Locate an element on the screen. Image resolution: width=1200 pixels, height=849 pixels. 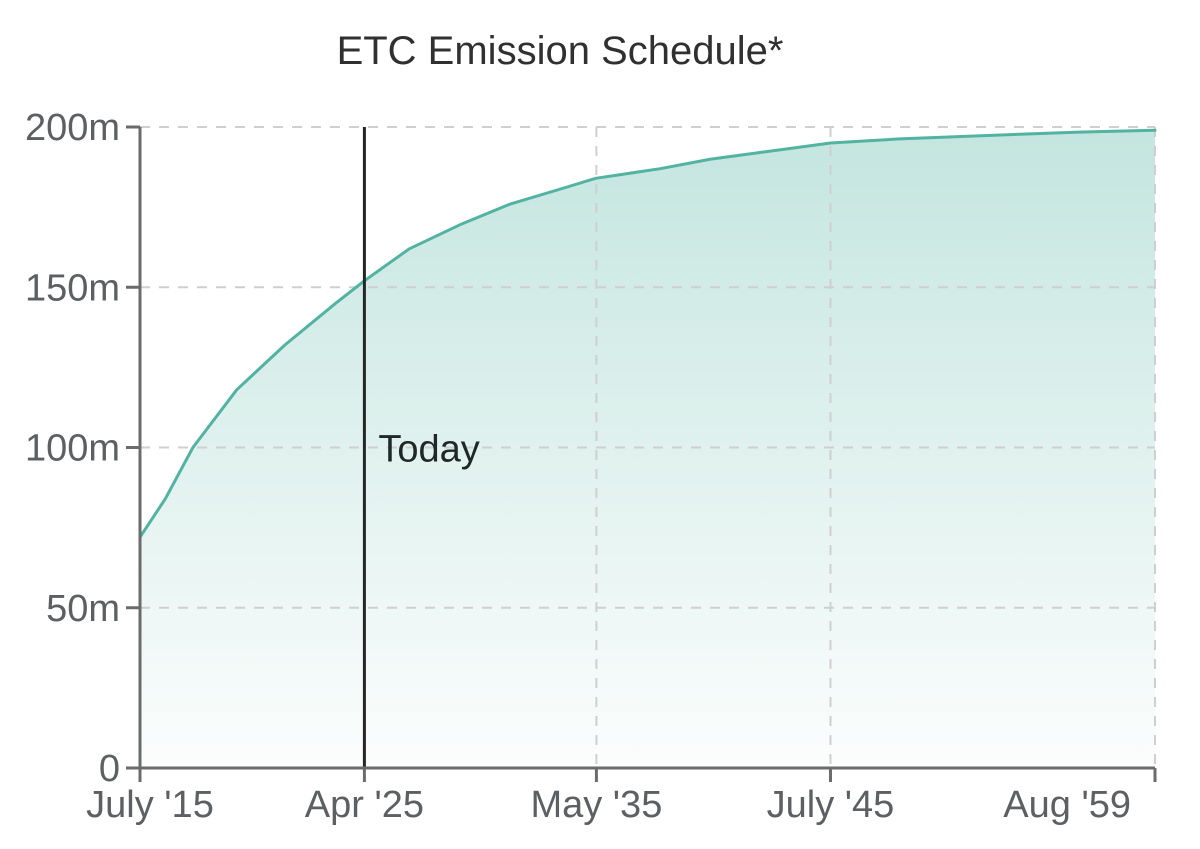
y-tick-label-0: 0 is located at coordinates (109, 769).